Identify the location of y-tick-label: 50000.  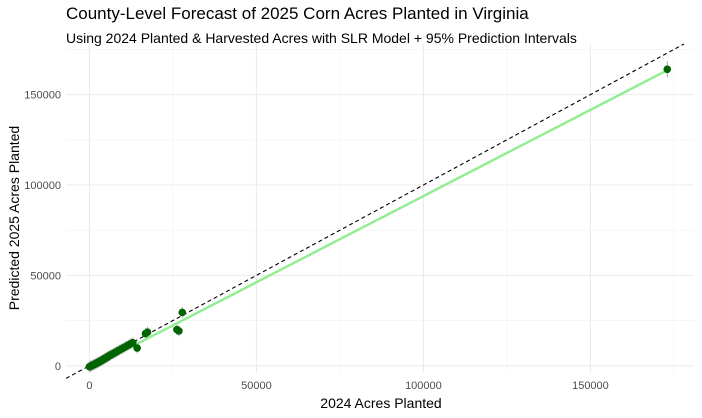
(45, 276).